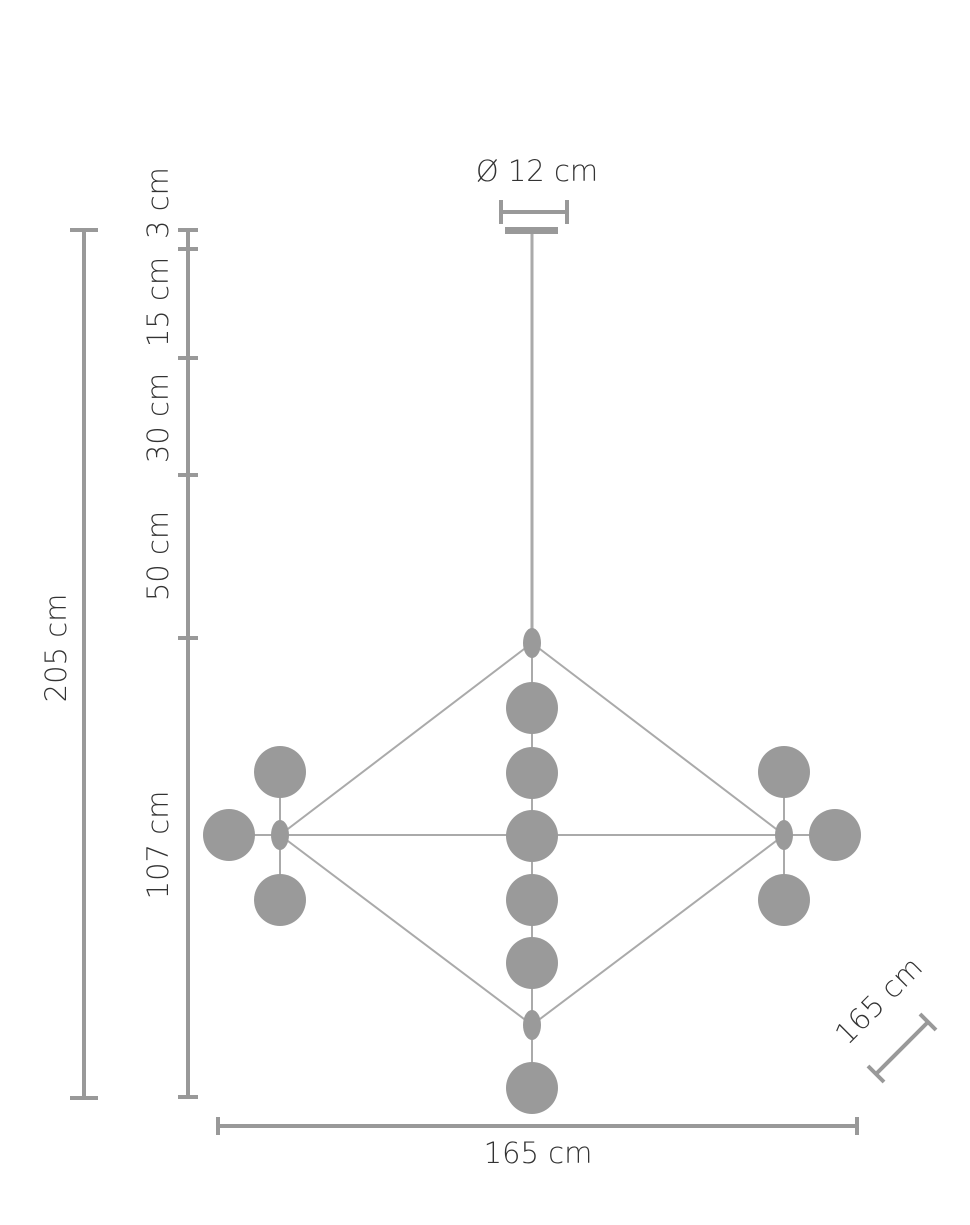 The image size is (970, 1225). Describe the element at coordinates (534, 212) in the screenshot. I see `diameter-bracket` at that location.